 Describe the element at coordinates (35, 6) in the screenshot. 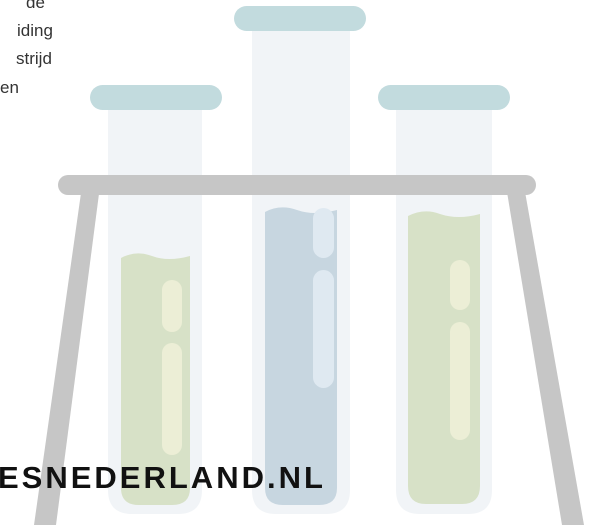

I see `intro-line: de` at that location.